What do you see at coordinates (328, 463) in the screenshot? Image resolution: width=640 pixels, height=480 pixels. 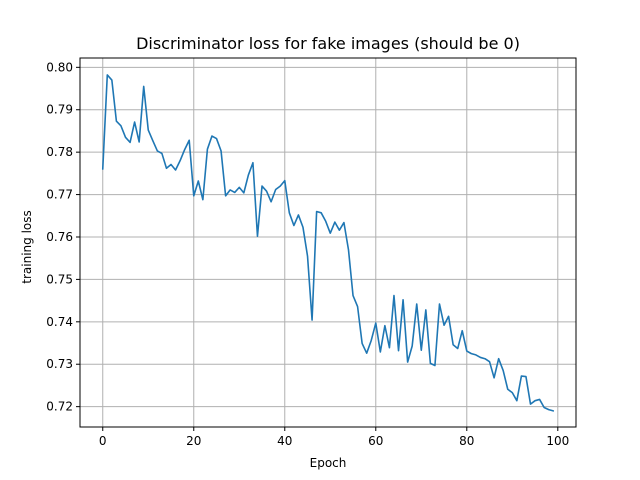 I see `x-axis-label: Epoch` at bounding box center [328, 463].